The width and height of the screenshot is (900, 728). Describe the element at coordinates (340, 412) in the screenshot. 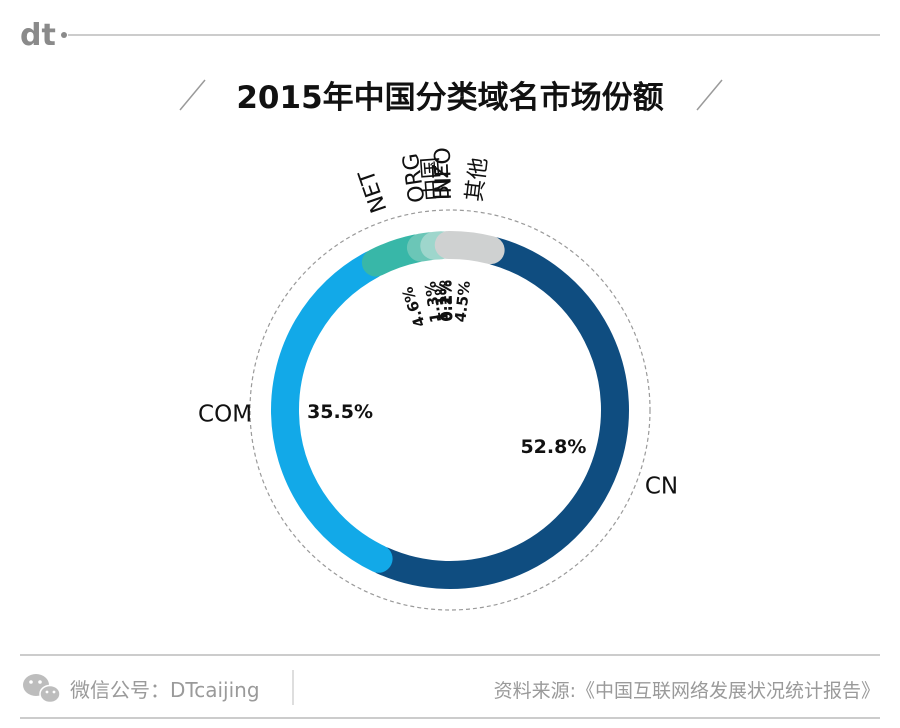

I see `value-label-com: 35.5%` at that location.